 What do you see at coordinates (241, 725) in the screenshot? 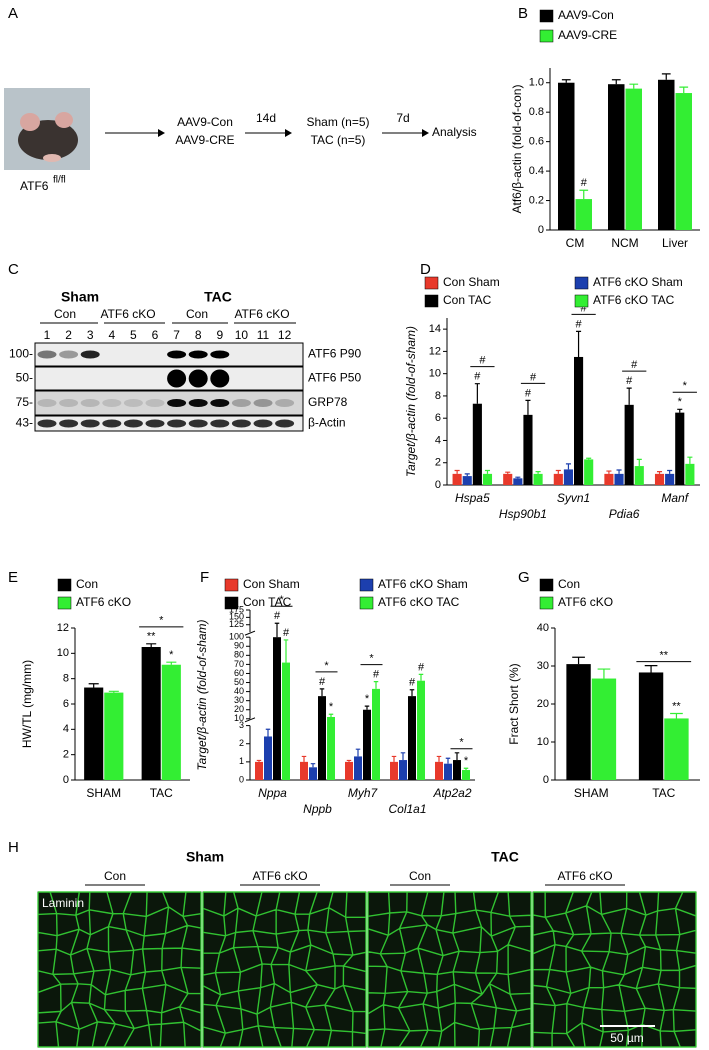
I see `y-tick-label: 3` at bounding box center [241, 725].